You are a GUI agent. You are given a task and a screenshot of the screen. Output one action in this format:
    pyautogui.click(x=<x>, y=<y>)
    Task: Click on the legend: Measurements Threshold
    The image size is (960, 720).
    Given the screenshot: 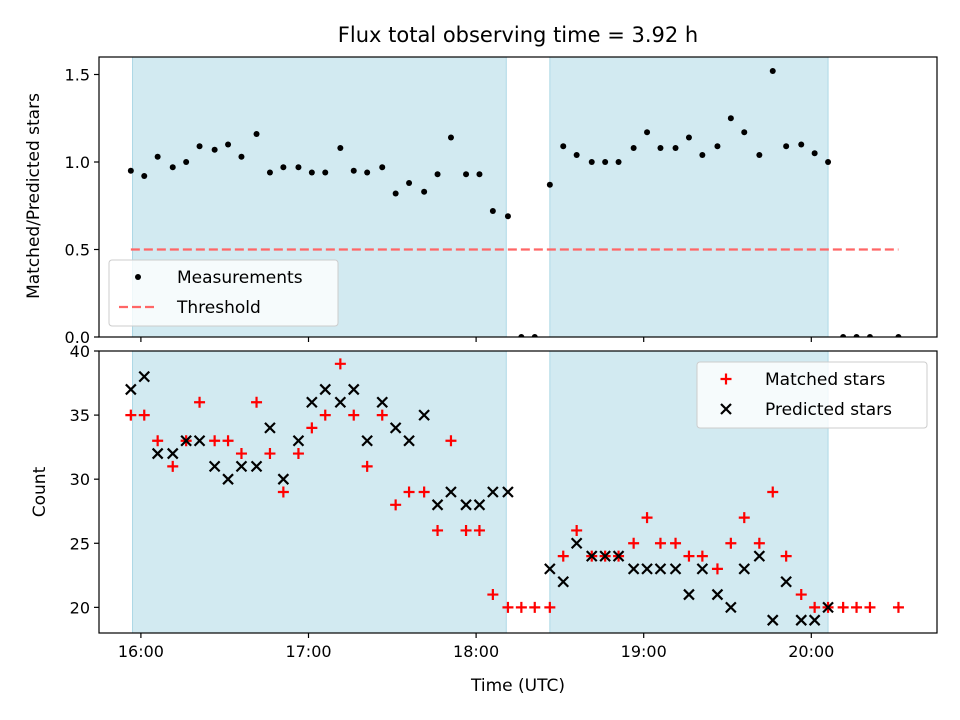 What is the action you would take?
    pyautogui.click(x=223, y=293)
    